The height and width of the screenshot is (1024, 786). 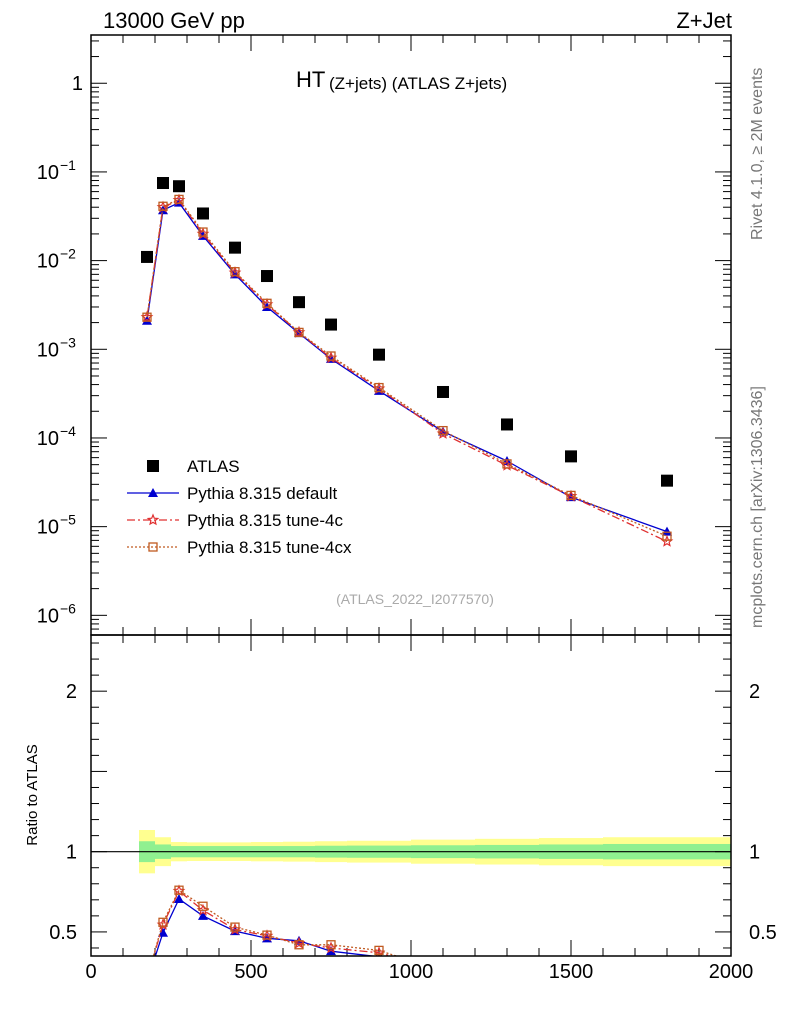 I want to click on x-tick-label: 1500, so click(x=571, y=972).